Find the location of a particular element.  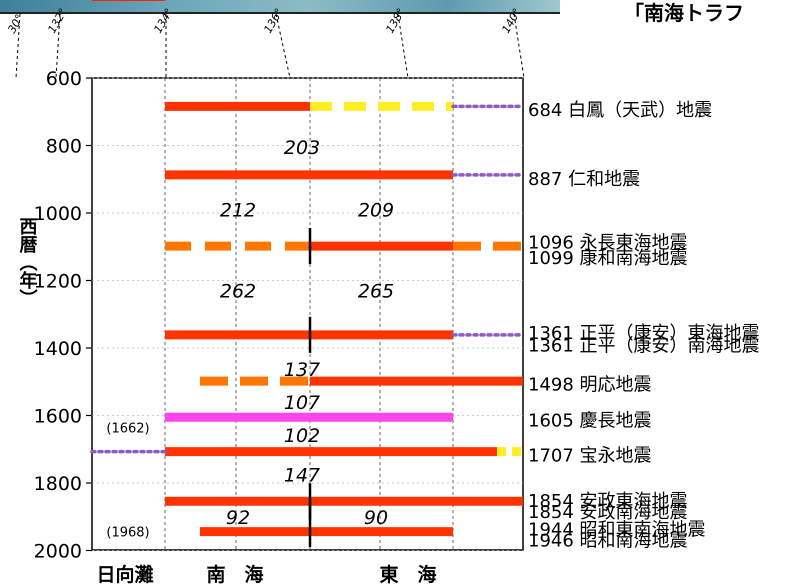

longitude-label: 132° is located at coordinates (57, 20).